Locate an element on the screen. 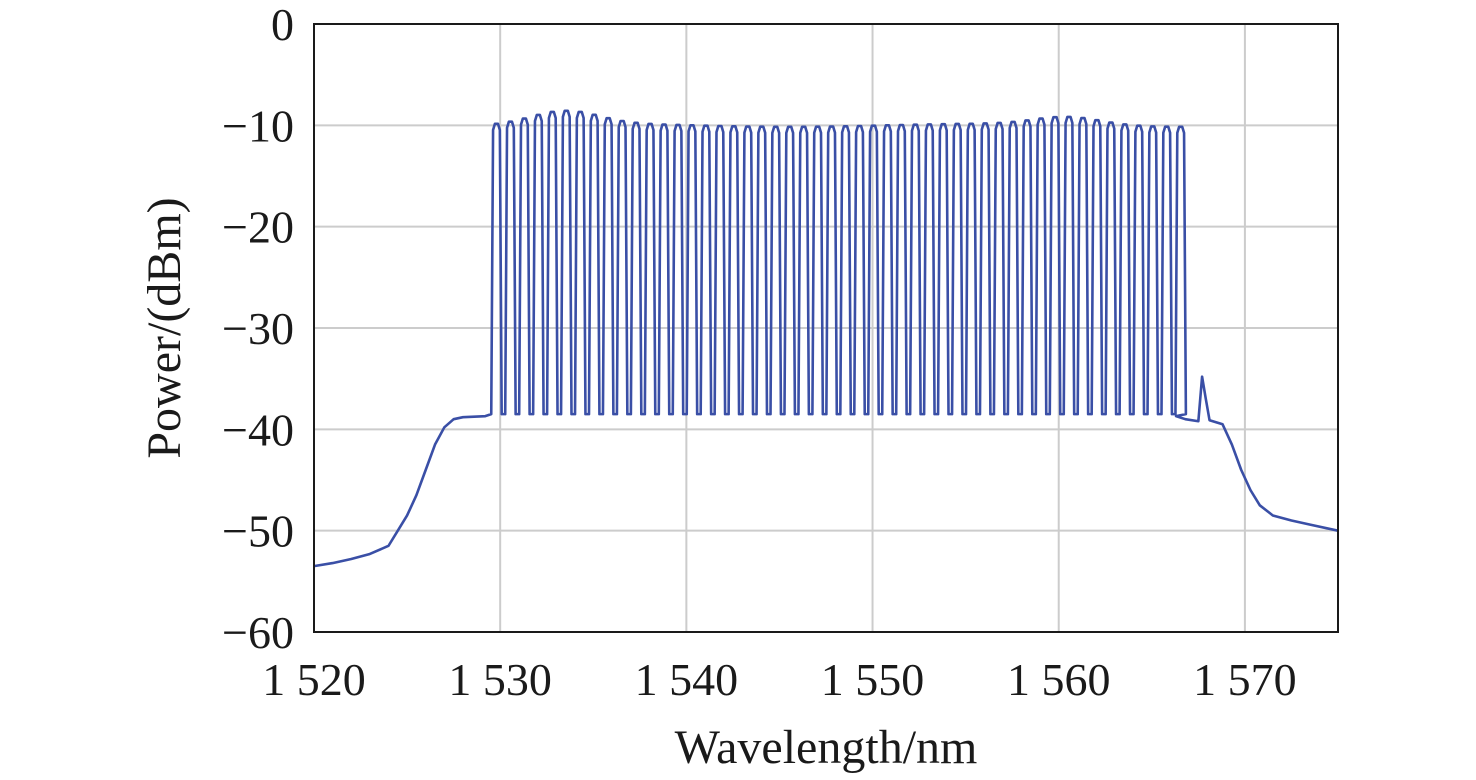 This screenshot has height=780, width=1476. x-tick-label: 1 550 is located at coordinates (873, 679).